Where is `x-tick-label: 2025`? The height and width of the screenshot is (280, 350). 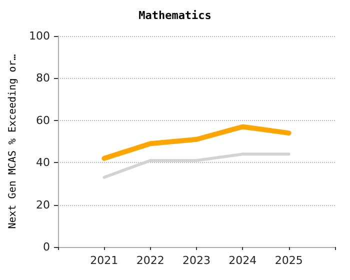 x-tick-label: 2025 is located at coordinates (288, 260).